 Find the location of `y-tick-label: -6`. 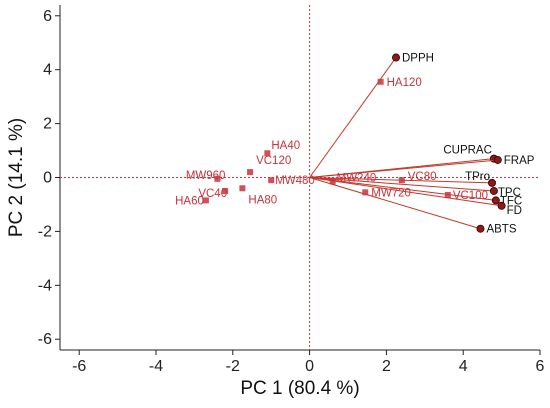

y-tick-label: -6 is located at coordinates (45, 339).